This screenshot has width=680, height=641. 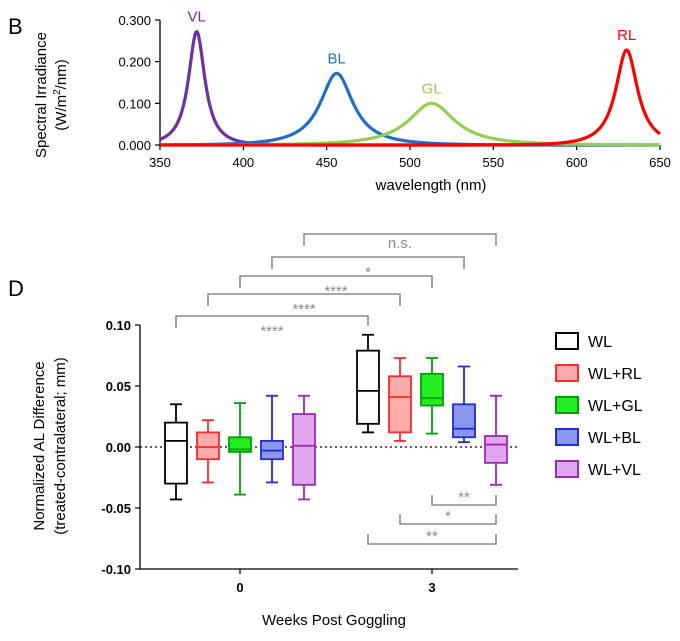 I want to click on panel-b-y-axis-unit: (W/m2/nm), so click(x=61, y=94).